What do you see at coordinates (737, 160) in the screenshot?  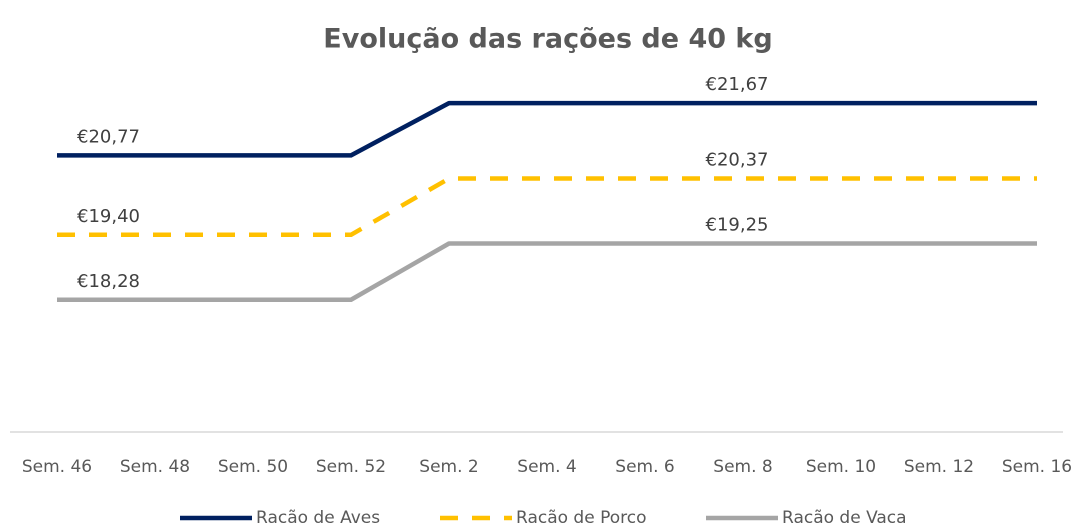 I see `data-label: €20,37` at bounding box center [737, 160].